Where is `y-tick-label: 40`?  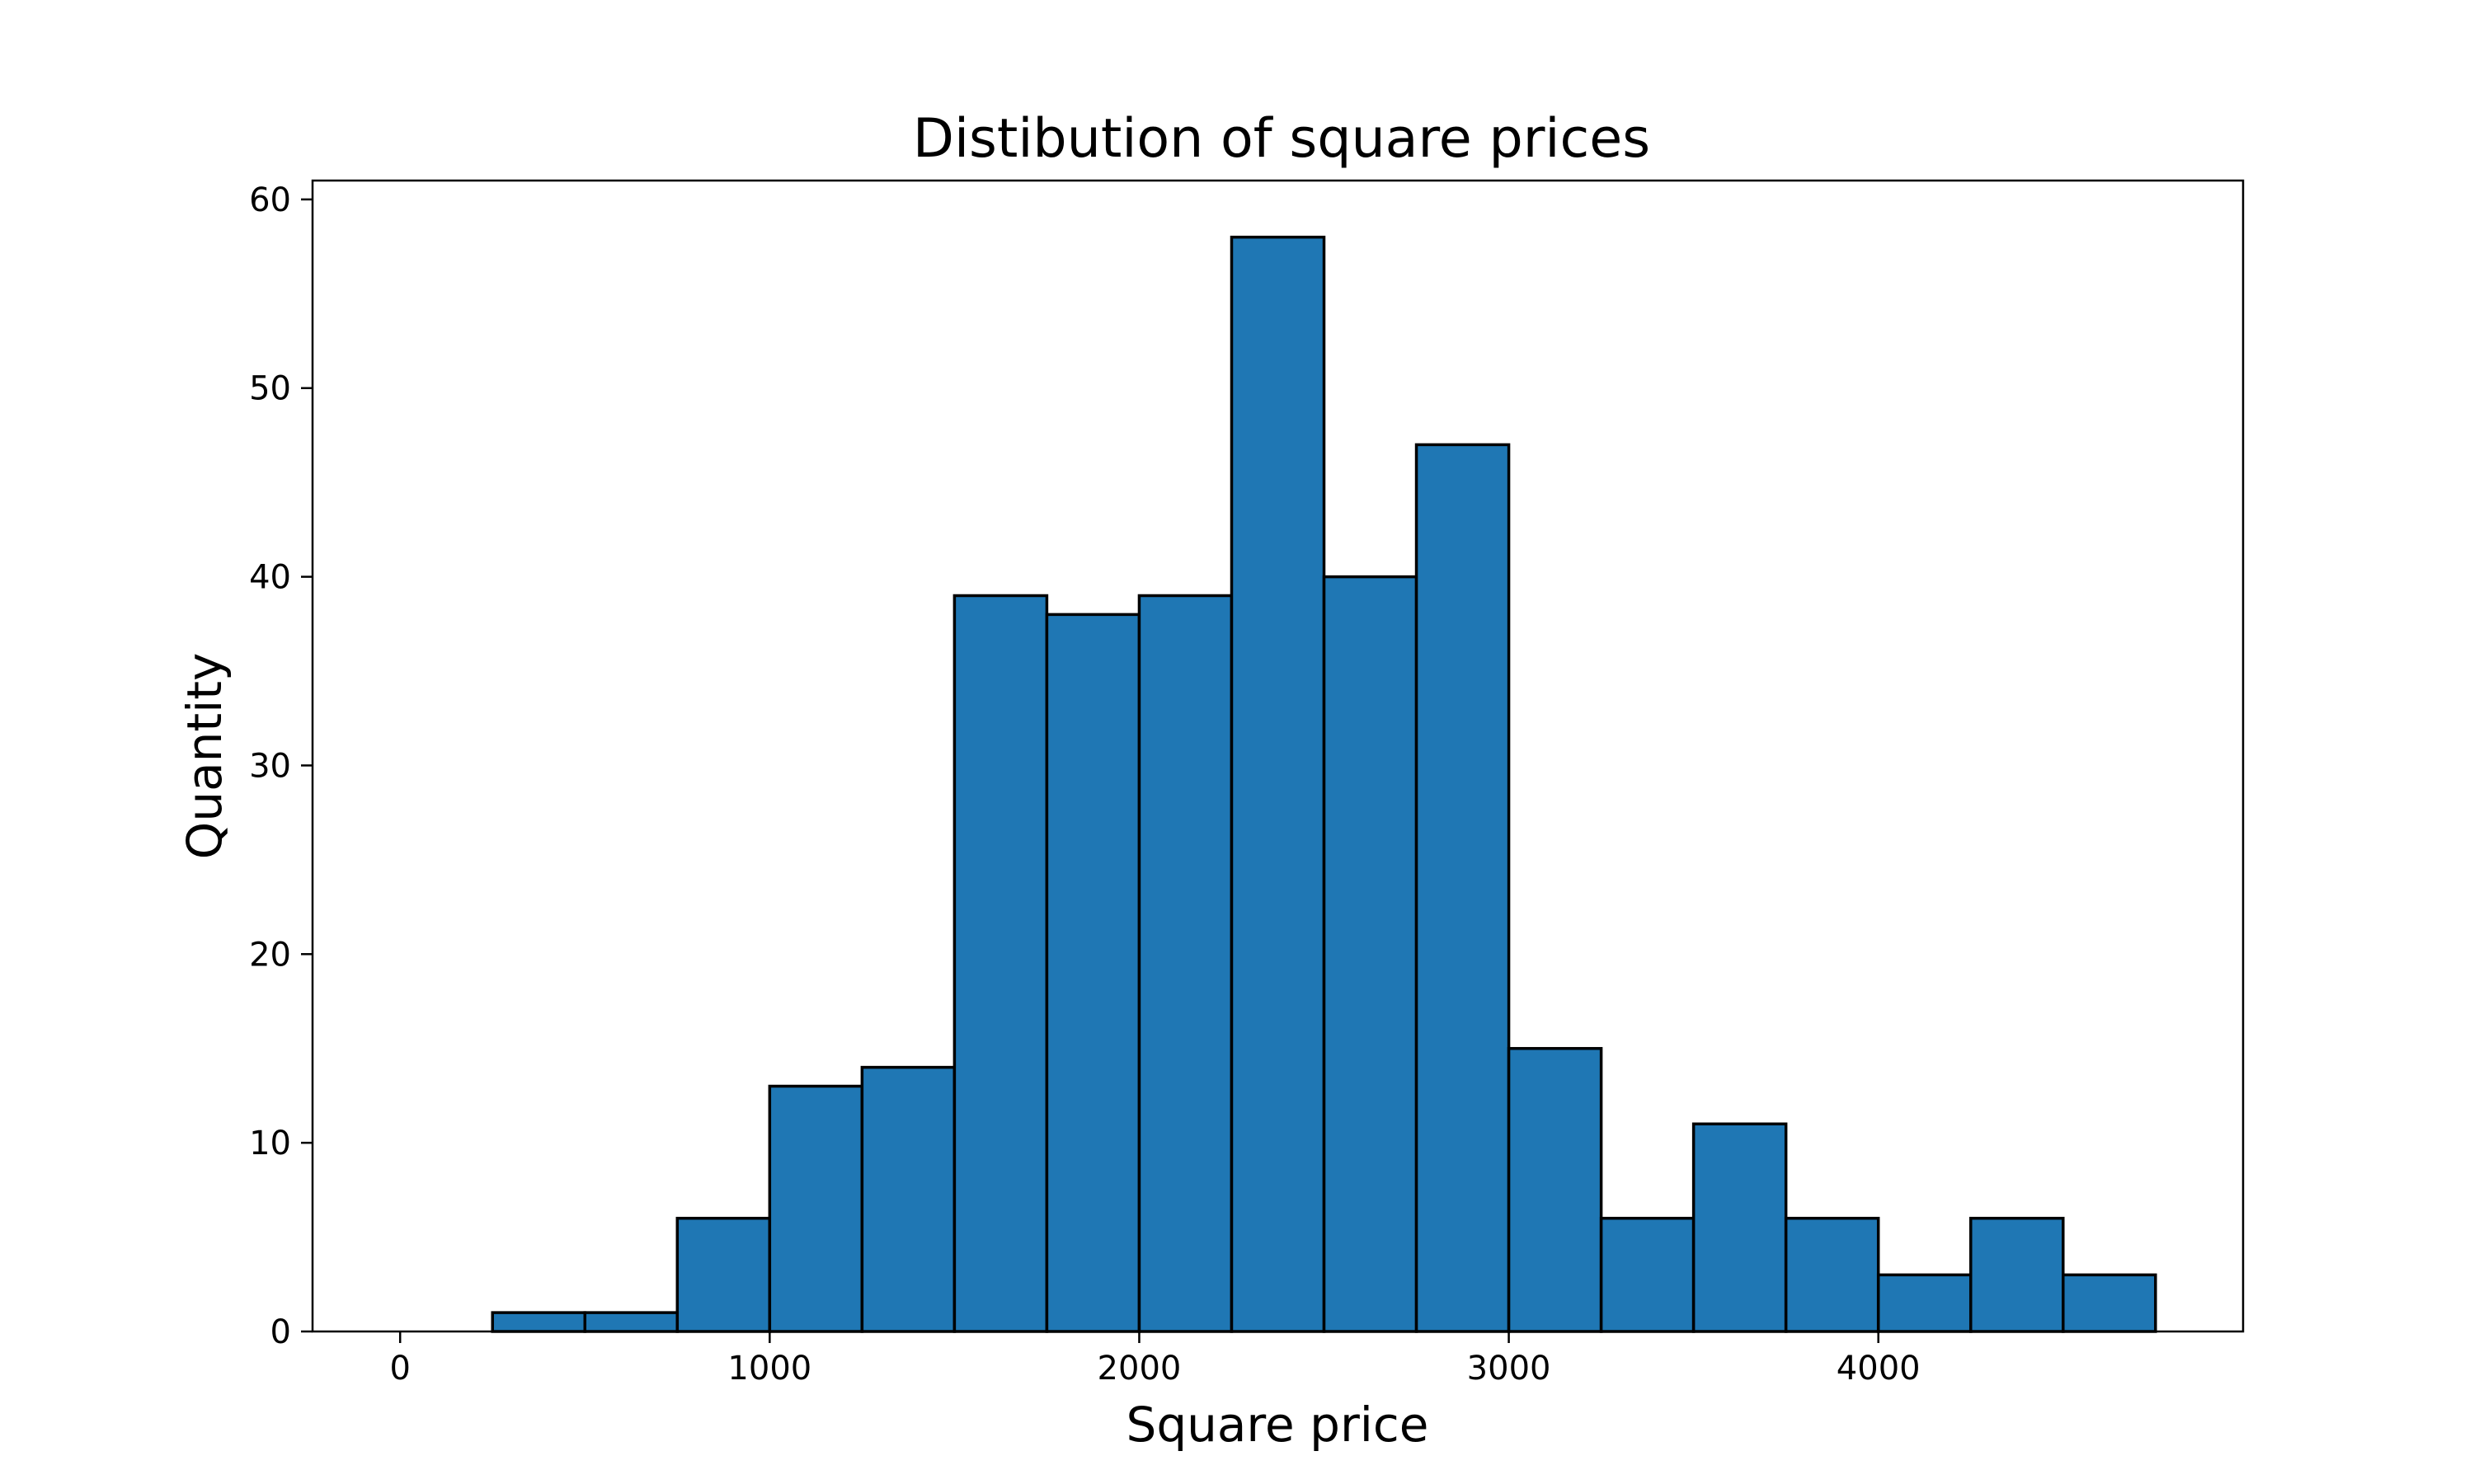
y-tick-label: 40 is located at coordinates (270, 578).